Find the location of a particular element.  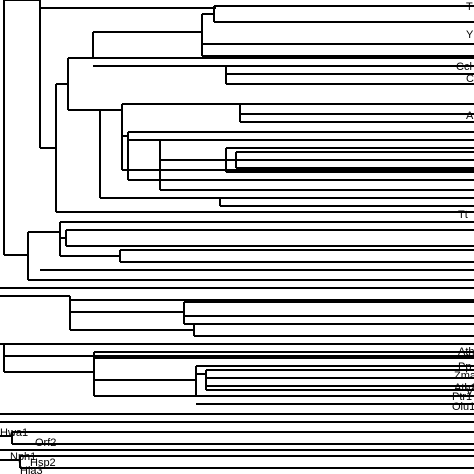

leaf-label: Tt is located at coordinates (463, 215).